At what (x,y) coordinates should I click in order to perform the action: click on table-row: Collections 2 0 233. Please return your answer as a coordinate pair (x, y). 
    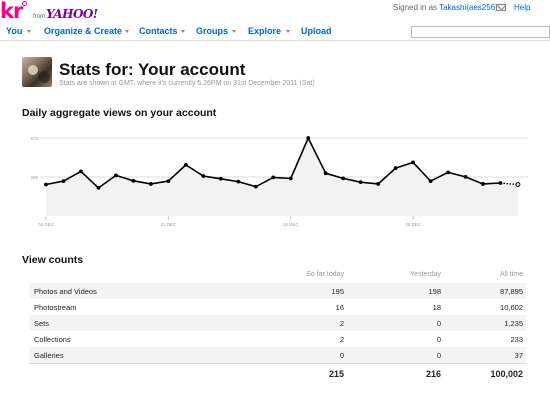
    Looking at the image, I should click on (277, 339).